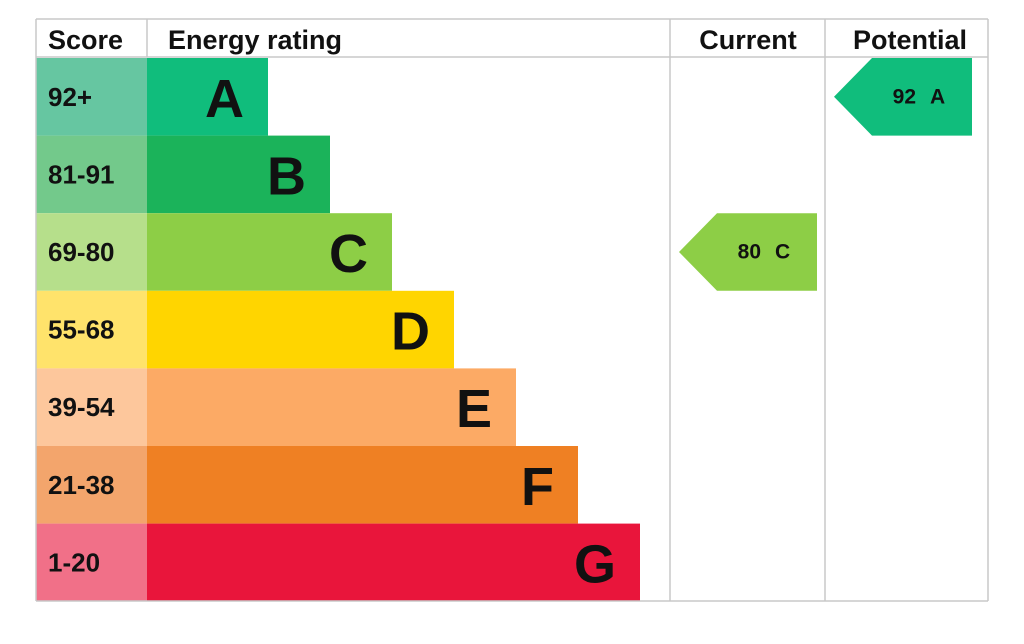  Describe the element at coordinates (74, 562) in the screenshot. I see `score-range: 1-20` at that location.